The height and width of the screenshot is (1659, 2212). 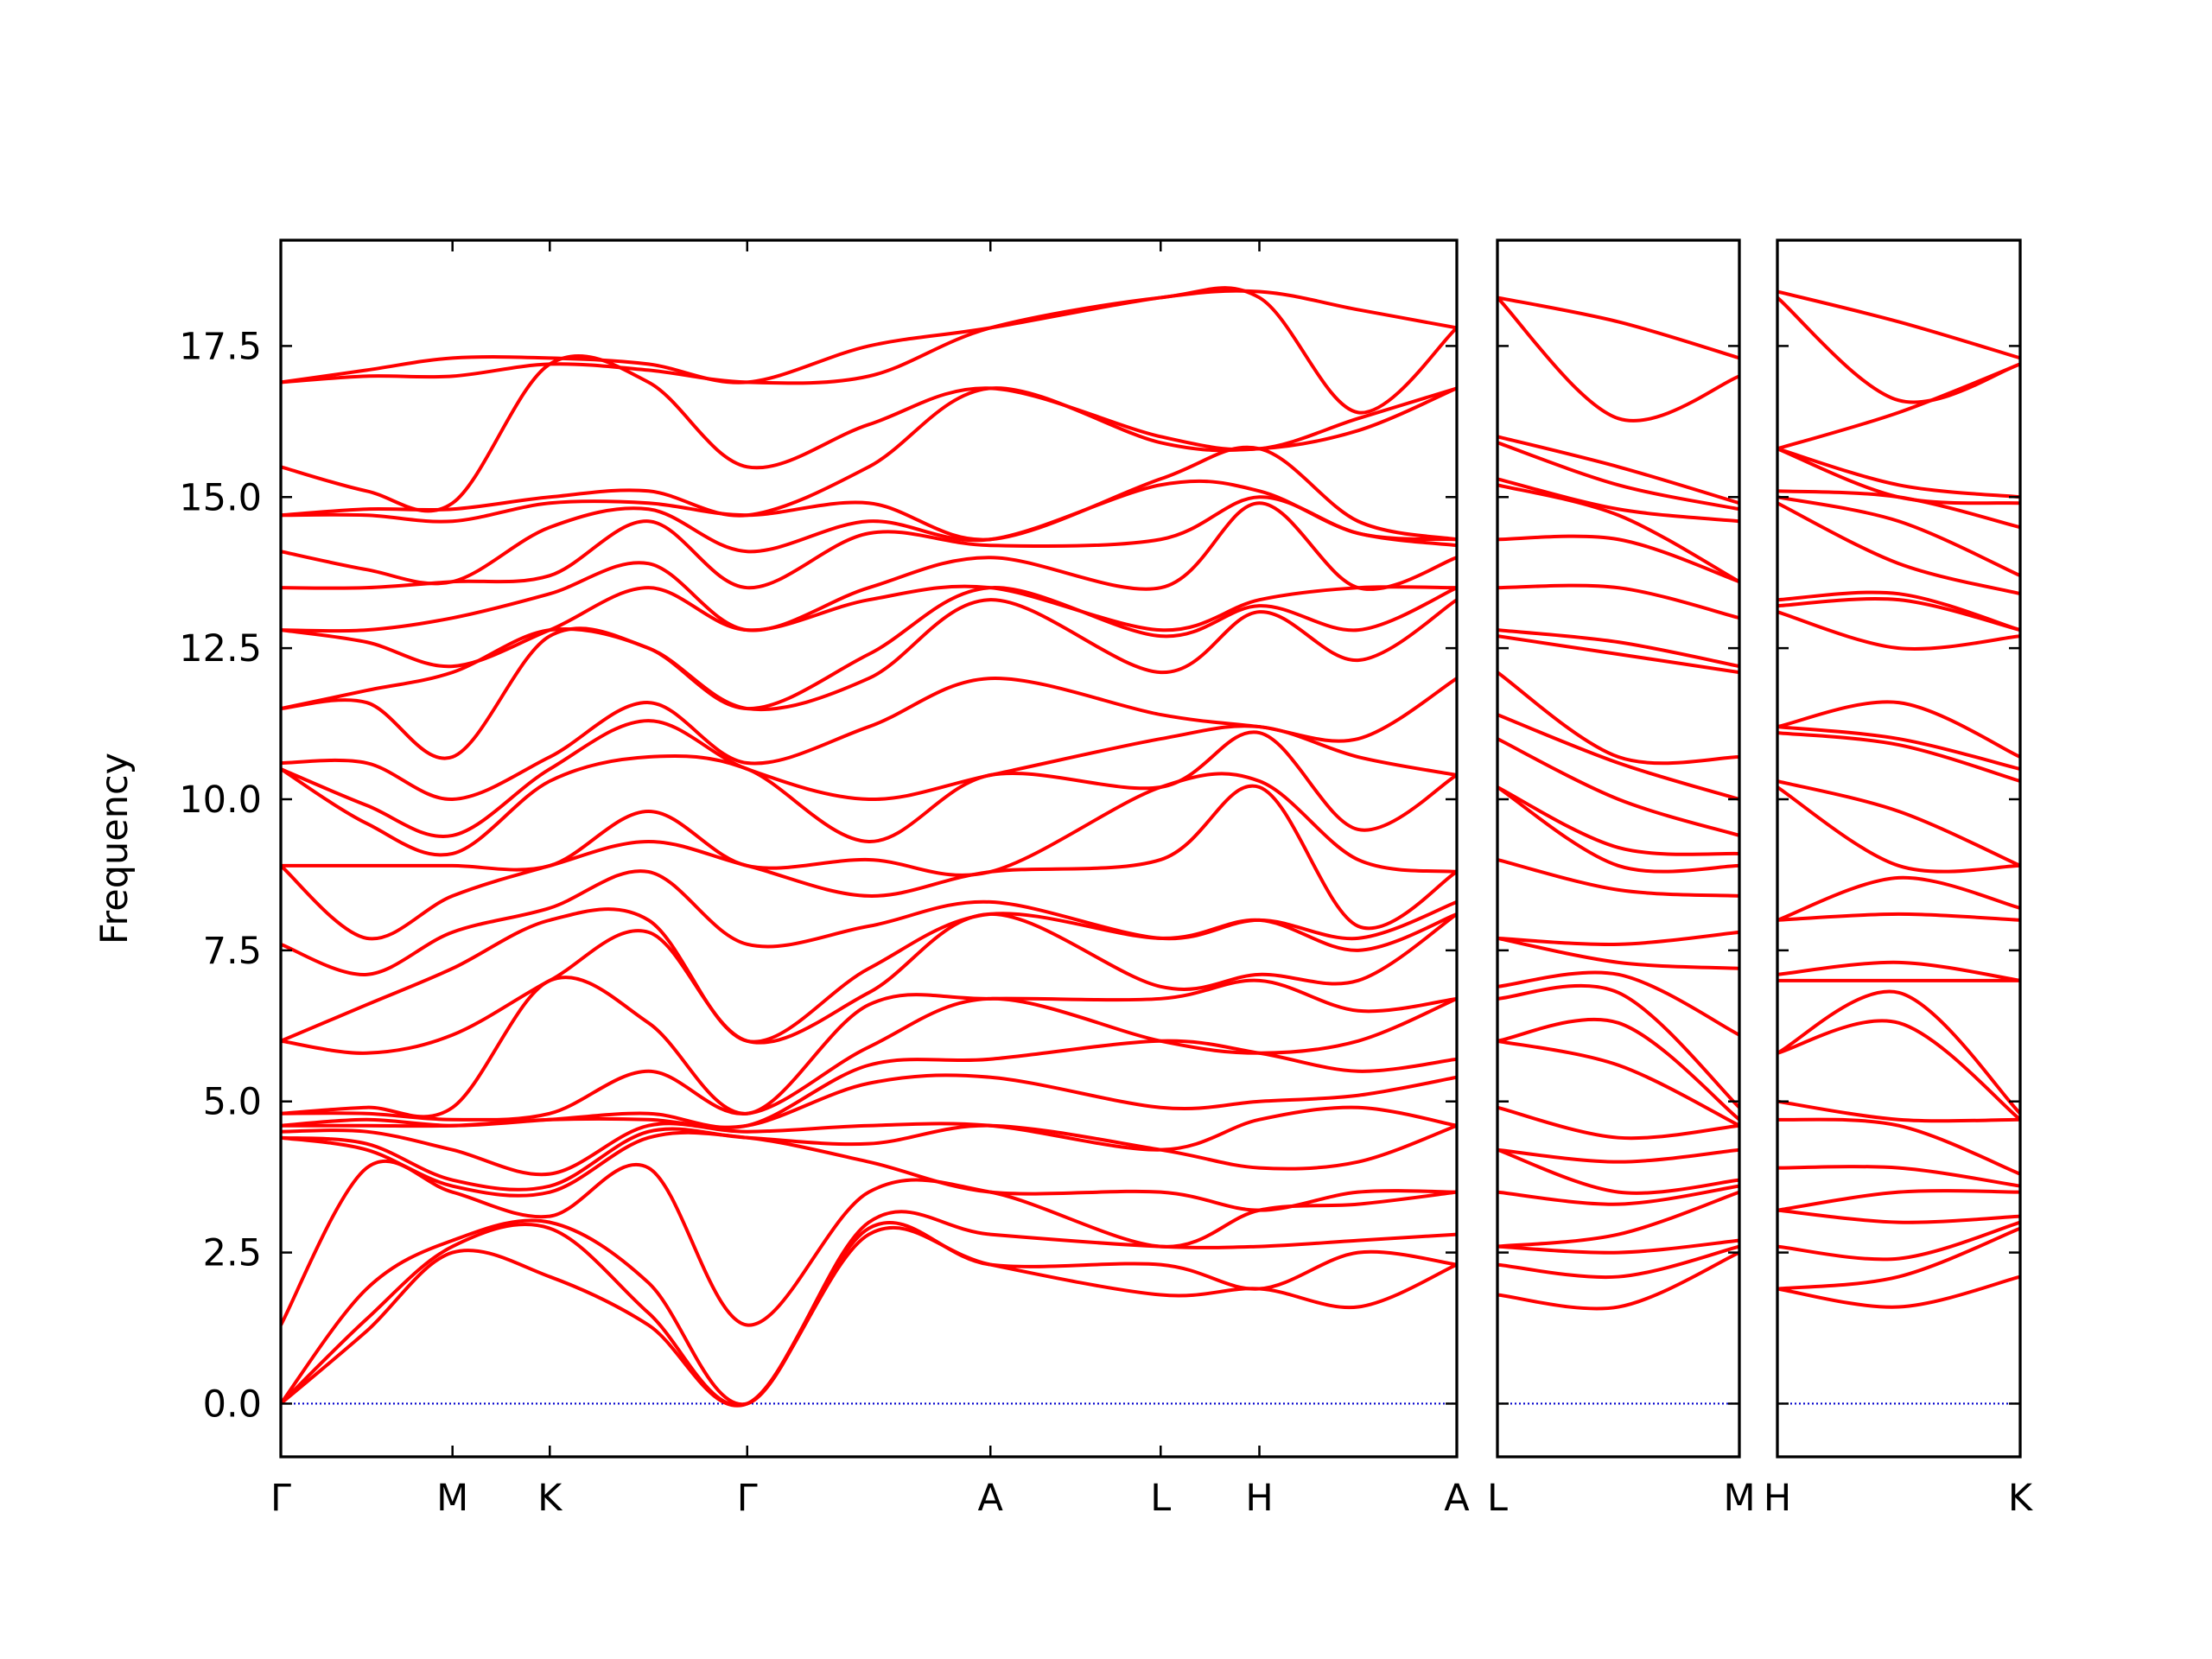 I want to click on y-tick-label: 17.5, so click(x=220, y=346).